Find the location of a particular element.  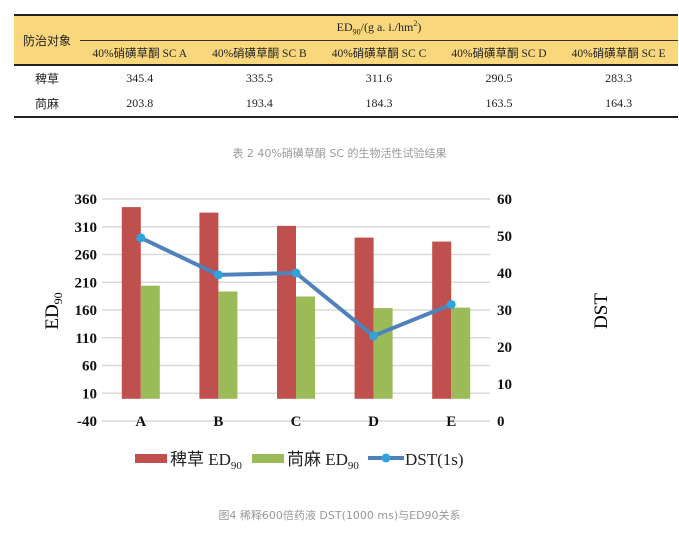

y-axis-title-main: ED is located at coordinates (52, 316).